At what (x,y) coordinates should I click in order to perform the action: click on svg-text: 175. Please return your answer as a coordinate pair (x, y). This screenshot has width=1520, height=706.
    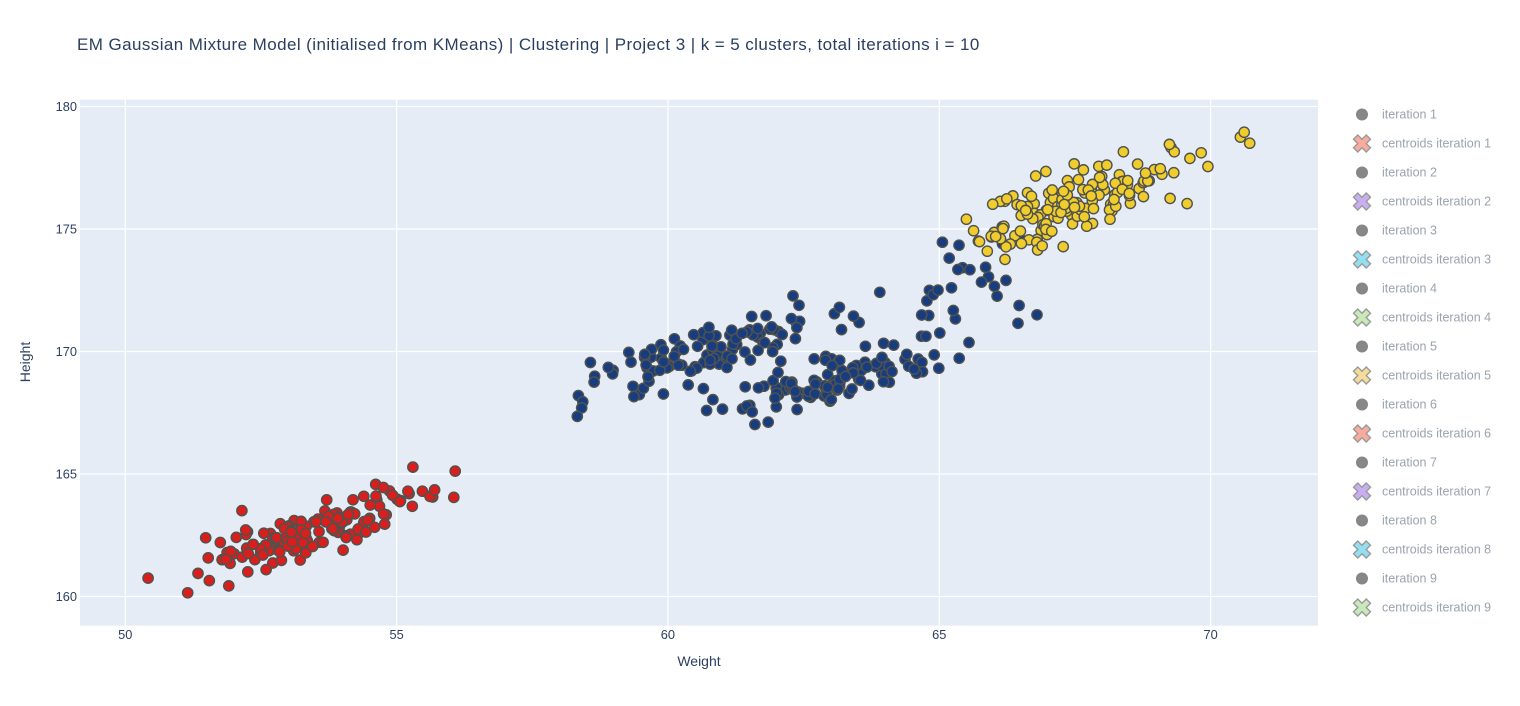
    Looking at the image, I should click on (66, 229).